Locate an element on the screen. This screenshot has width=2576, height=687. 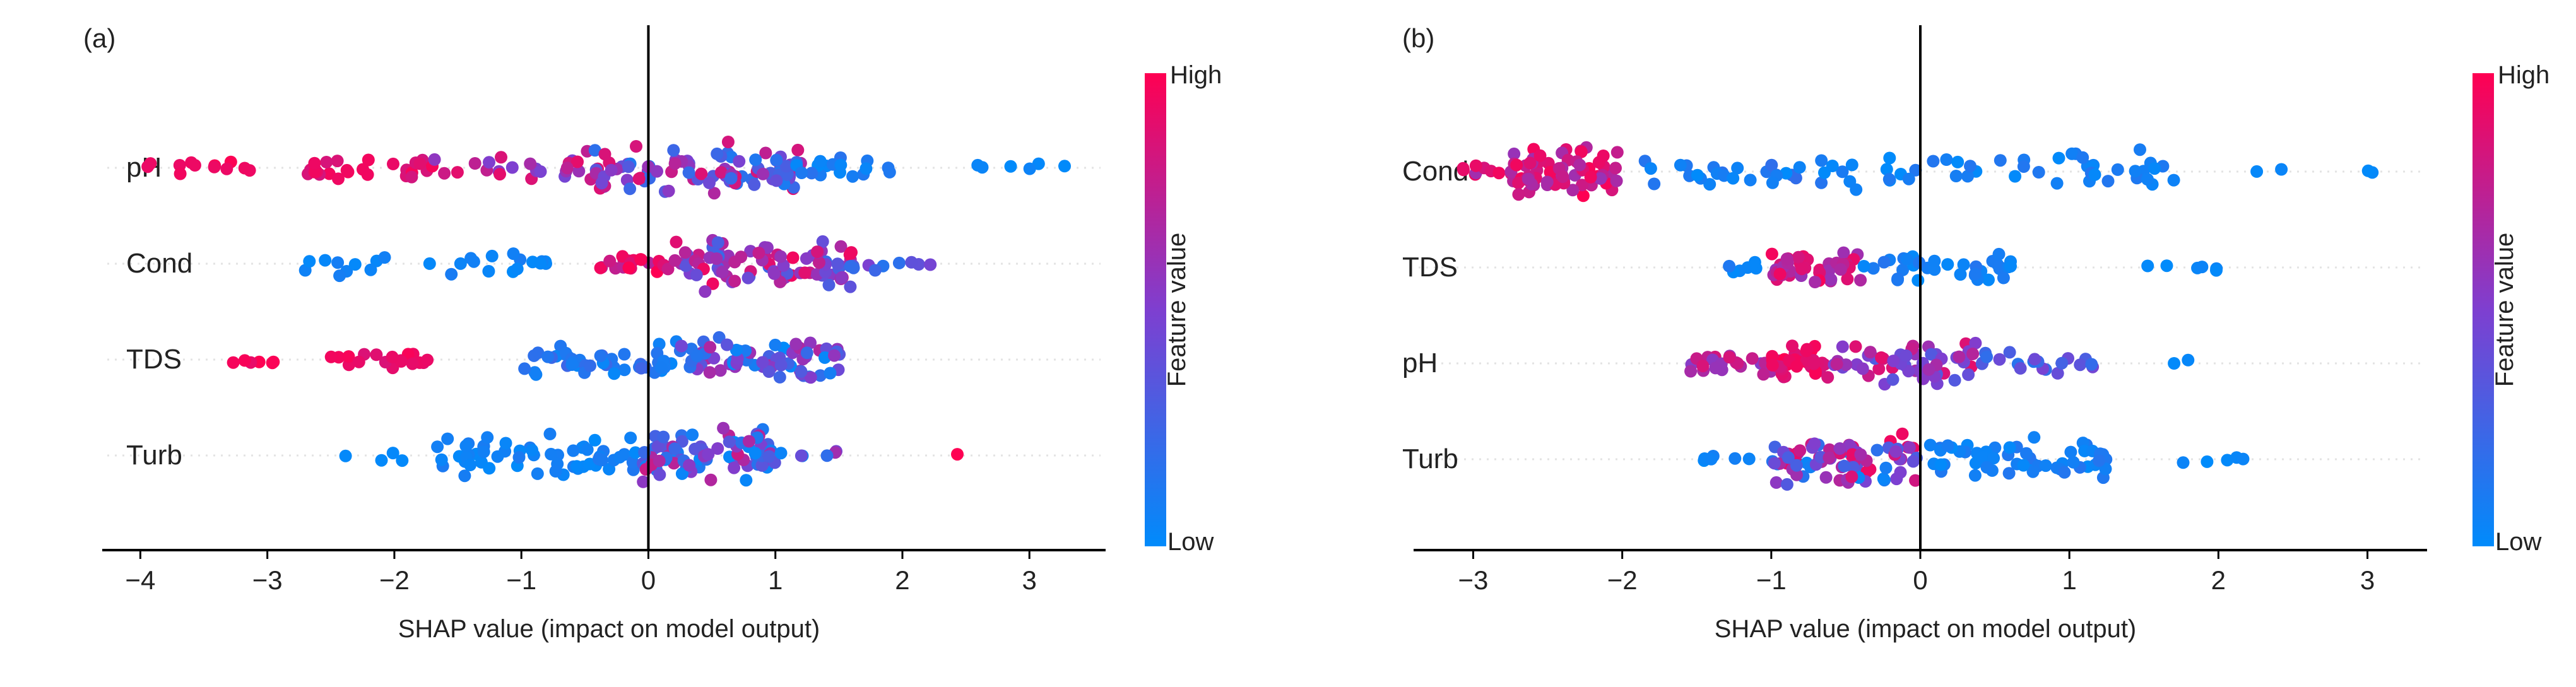
x-tick-label: −3 is located at coordinates (267, 580).